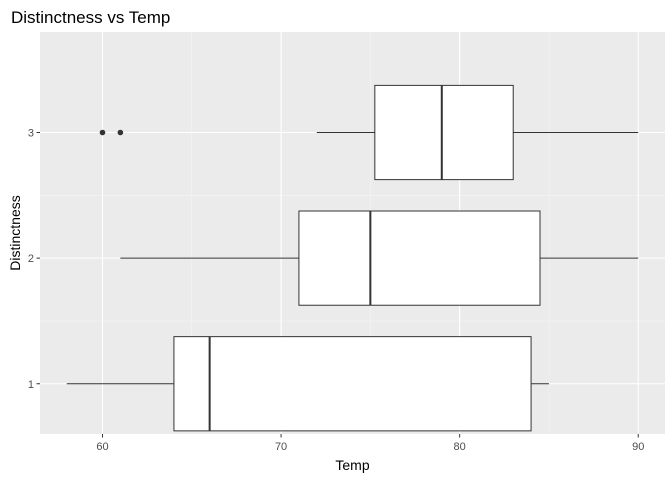  What do you see at coordinates (90, 17) in the screenshot?
I see `chart-title: Distinctness vs Temp` at bounding box center [90, 17].